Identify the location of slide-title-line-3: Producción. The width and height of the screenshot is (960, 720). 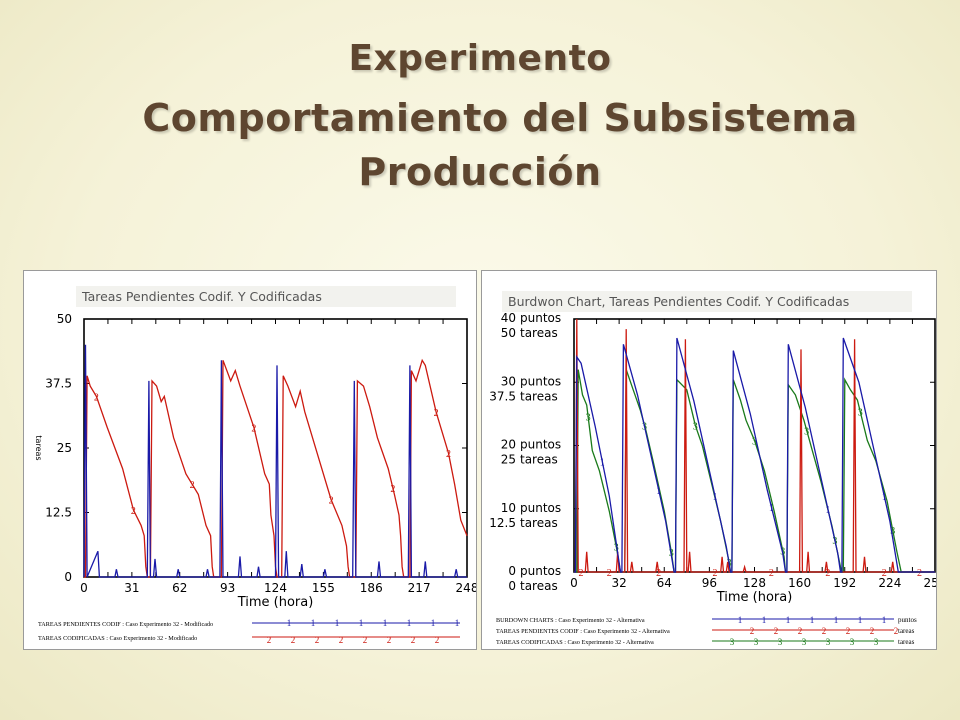
(480, 172).